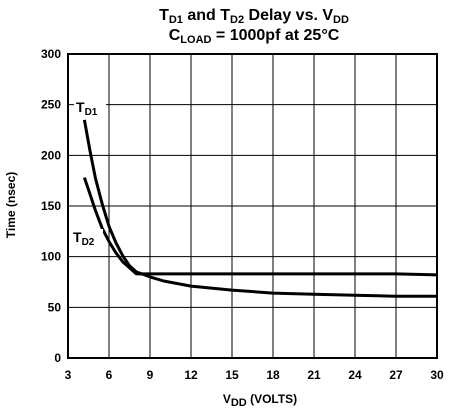 This screenshot has width=451, height=410. What do you see at coordinates (11, 205) in the screenshot?
I see `y-axis-label: Time (nsec)` at bounding box center [11, 205].